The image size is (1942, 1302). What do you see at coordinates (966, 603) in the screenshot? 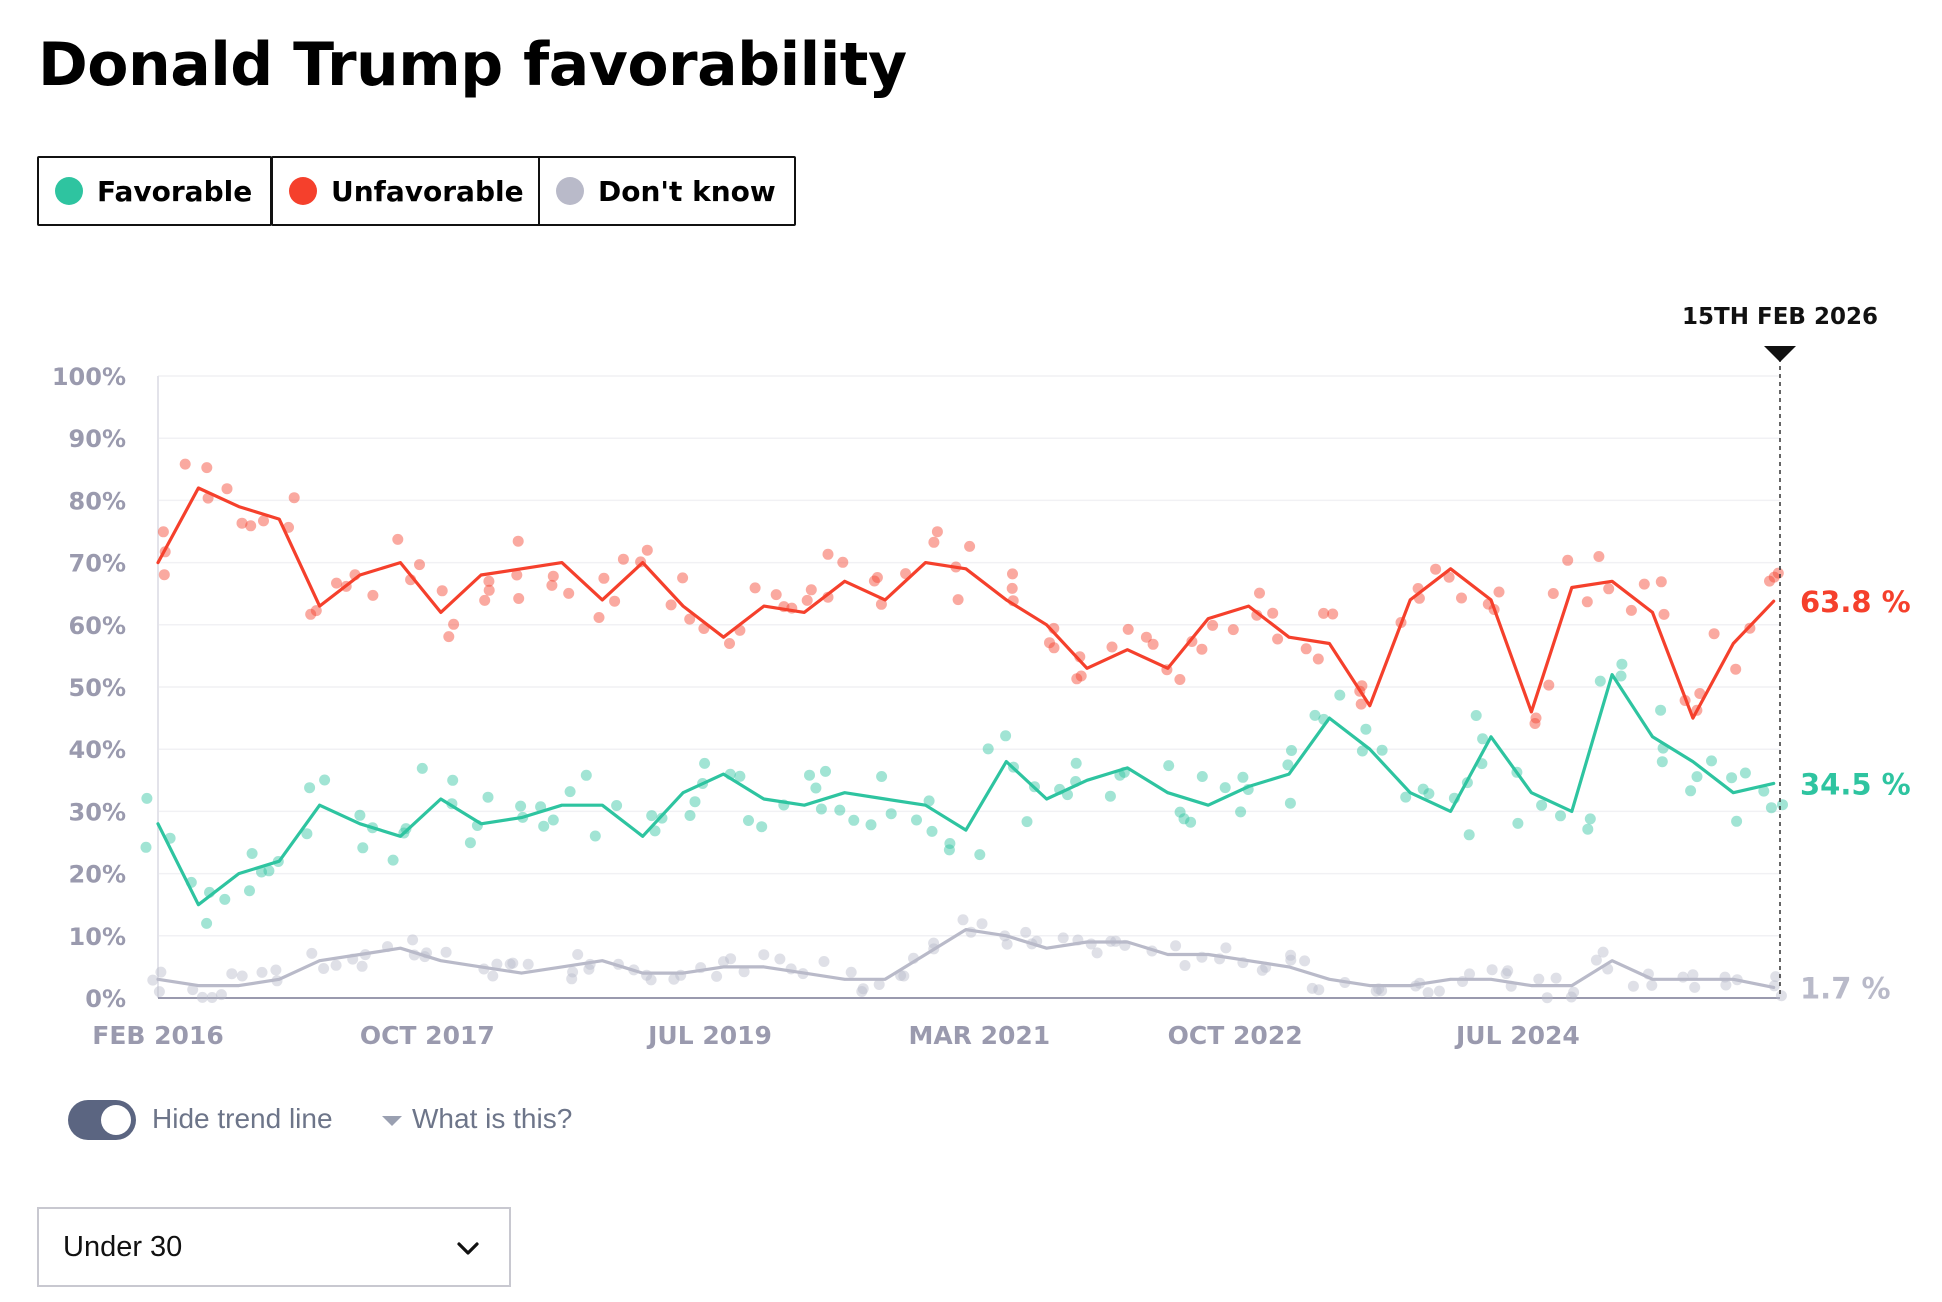
I see `series-line-unfavorable` at bounding box center [966, 603].